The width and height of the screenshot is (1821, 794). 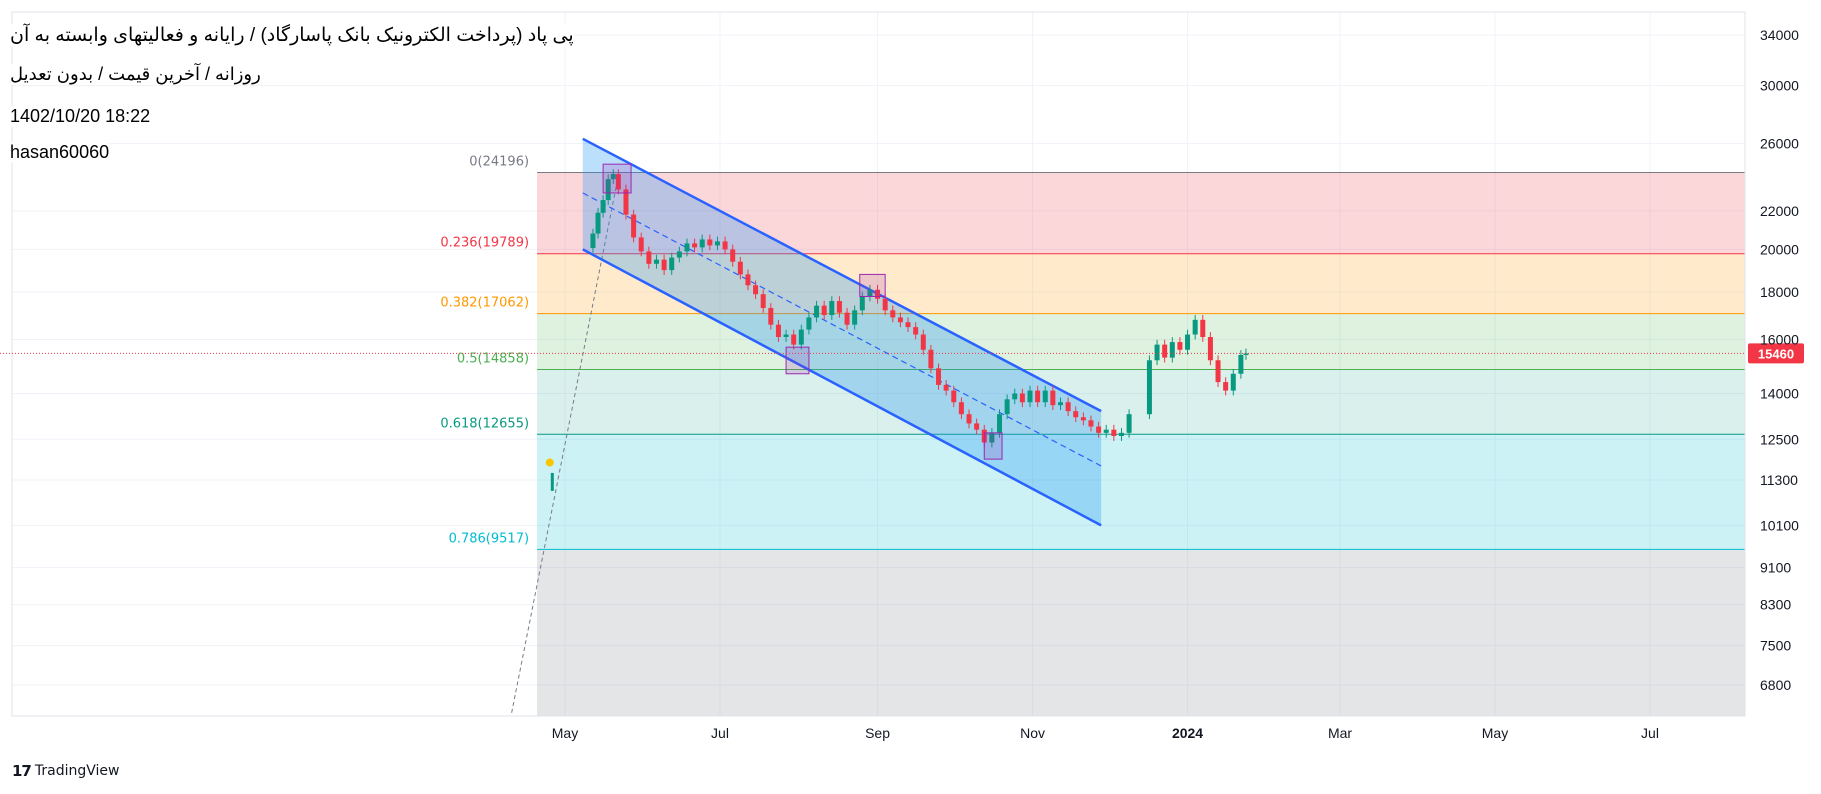 I want to click on parallel-channel, so click(x=842, y=332).